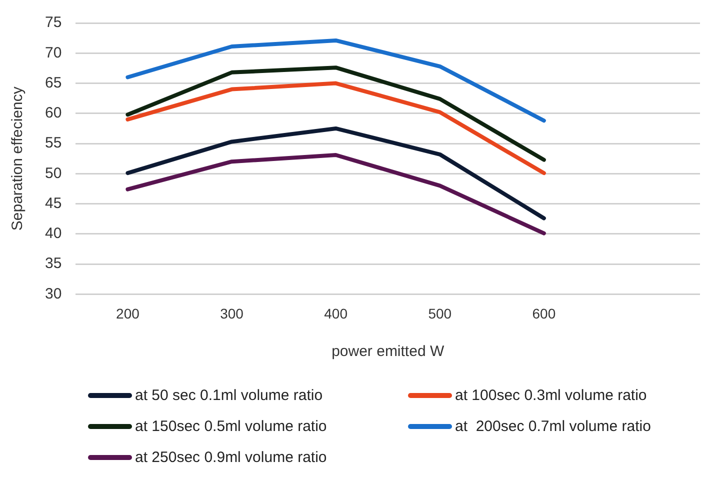  I want to click on y-tick-label: 30, so click(53, 293).